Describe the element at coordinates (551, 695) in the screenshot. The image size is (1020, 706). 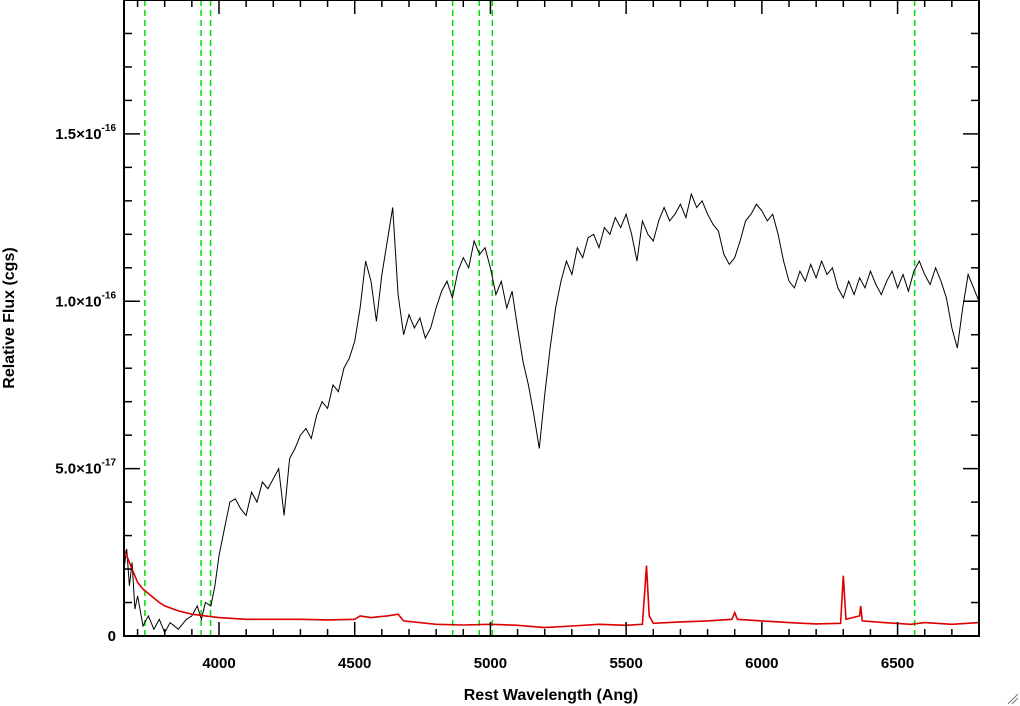
I see `x-axis-title: Rest Wavelength (Ang)` at that location.